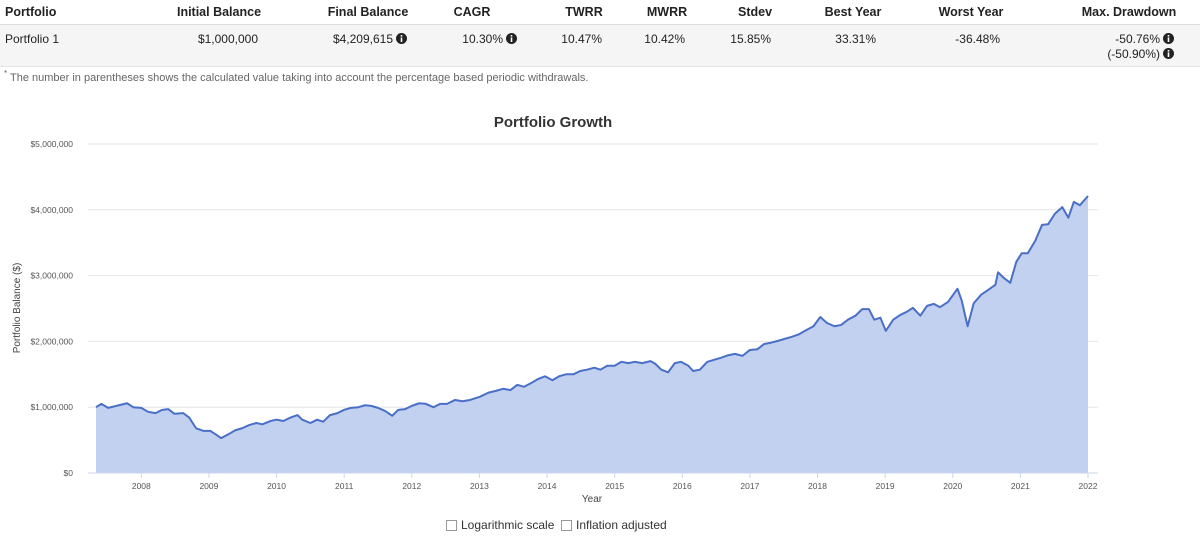 Image resolution: width=1200 pixels, height=540 pixels. What do you see at coordinates (32, 39) in the screenshot?
I see `table-cell: Portfolio 1` at bounding box center [32, 39].